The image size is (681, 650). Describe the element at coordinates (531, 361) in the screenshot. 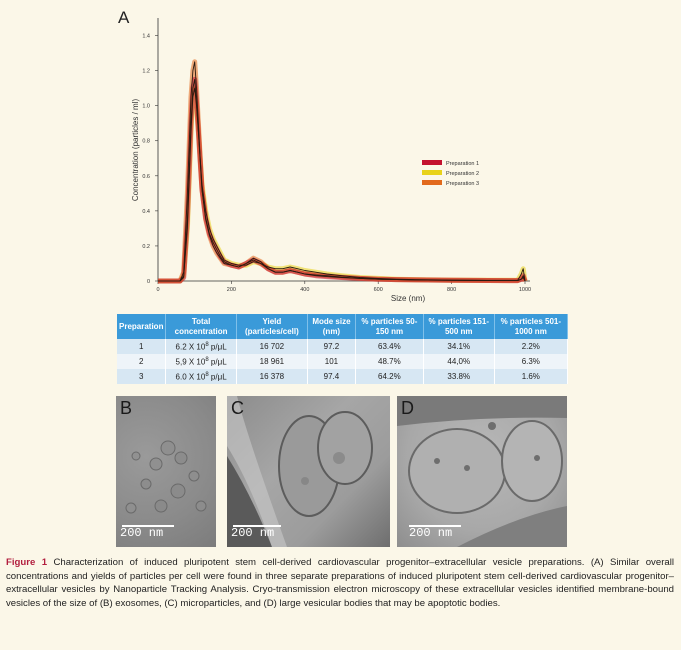

I see `cell-pct-501-1000: 6.3%` at that location.